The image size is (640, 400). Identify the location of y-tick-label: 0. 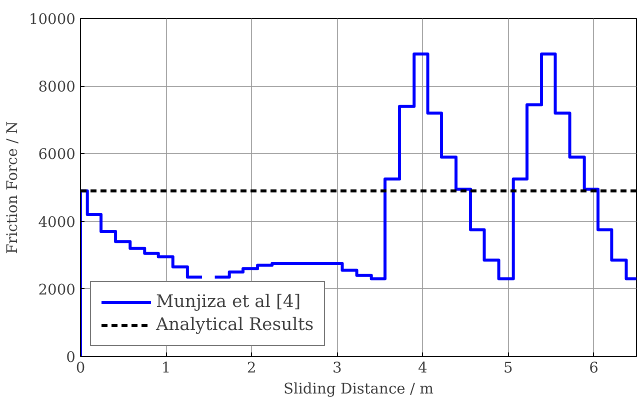
(71, 357).